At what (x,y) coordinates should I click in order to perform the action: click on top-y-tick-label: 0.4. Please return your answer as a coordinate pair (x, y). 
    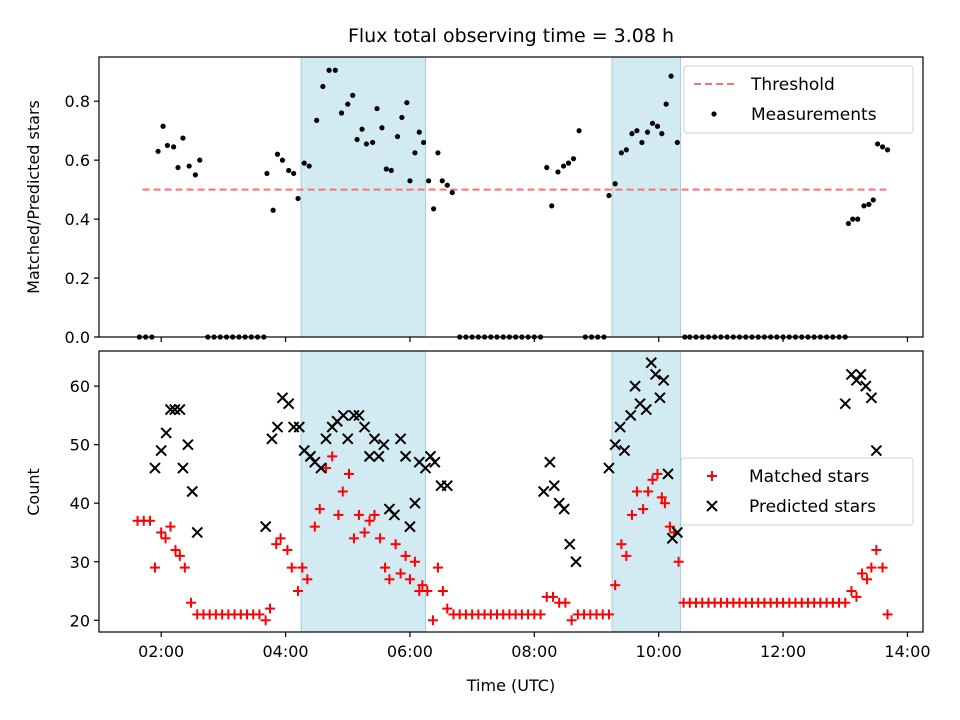
    Looking at the image, I should click on (77, 219).